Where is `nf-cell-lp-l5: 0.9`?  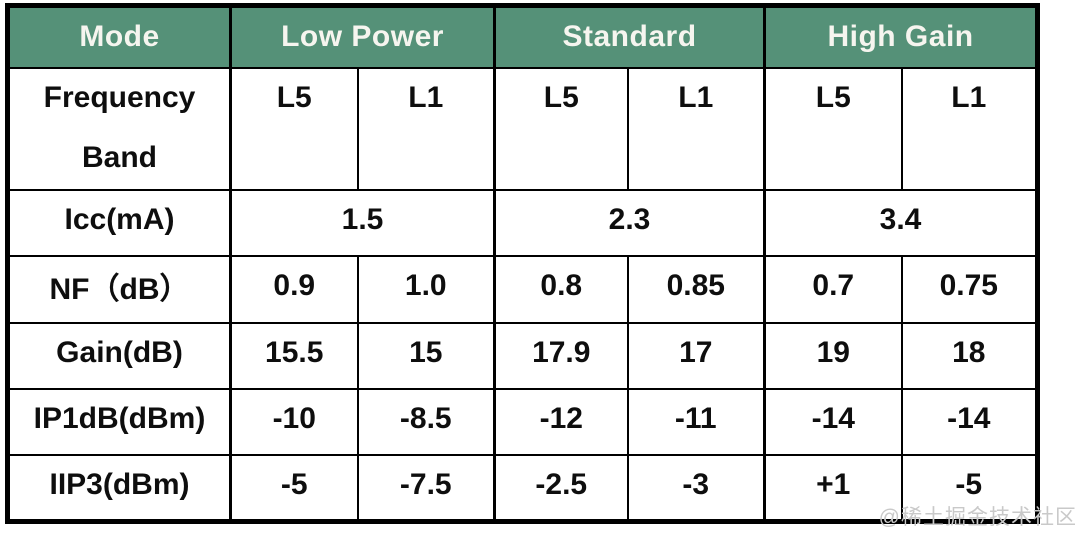 nf-cell-lp-l5: 0.9 is located at coordinates (294, 289).